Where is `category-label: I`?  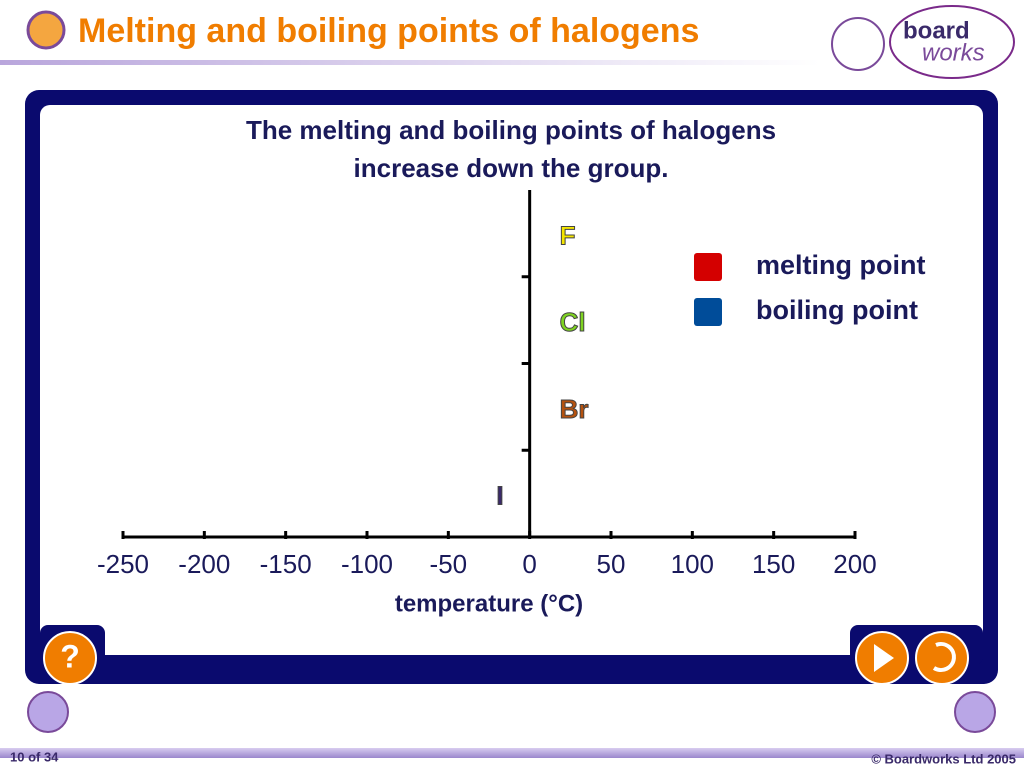 category-label: I is located at coordinates (499, 496).